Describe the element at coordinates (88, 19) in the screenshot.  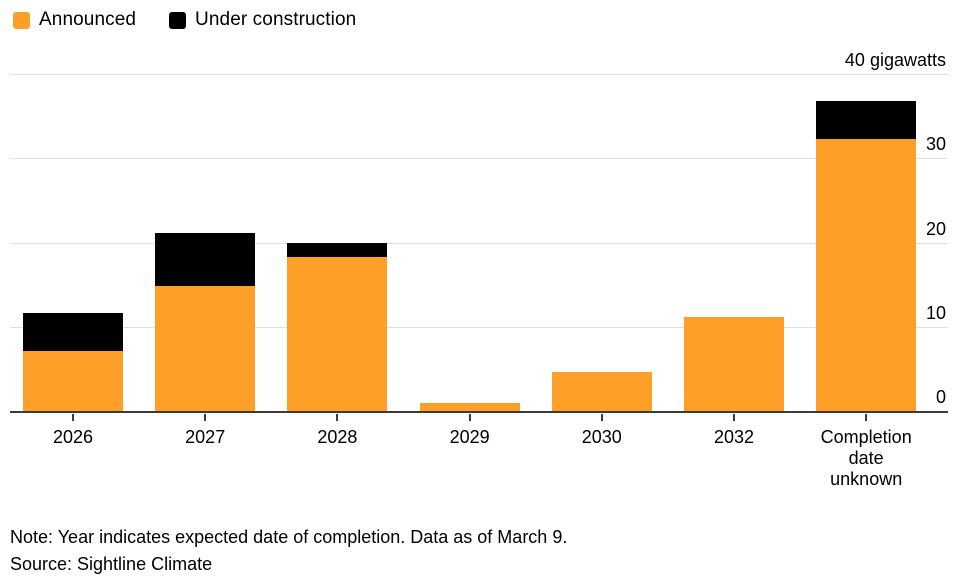
I see `legend-label-announced: Announced` at that location.